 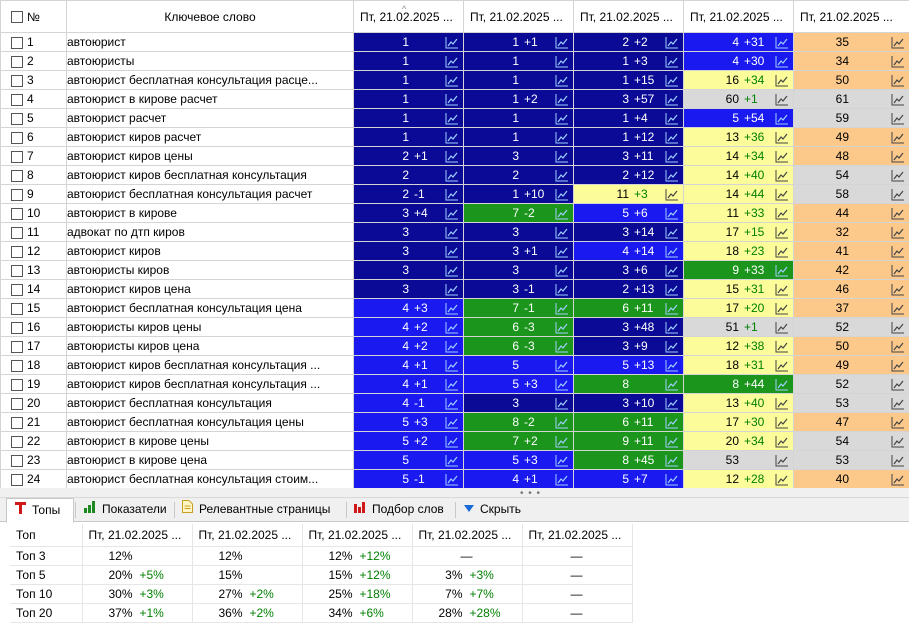 What do you see at coordinates (518, 308) in the screenshot?
I see `position-cell: 7 -1` at bounding box center [518, 308].